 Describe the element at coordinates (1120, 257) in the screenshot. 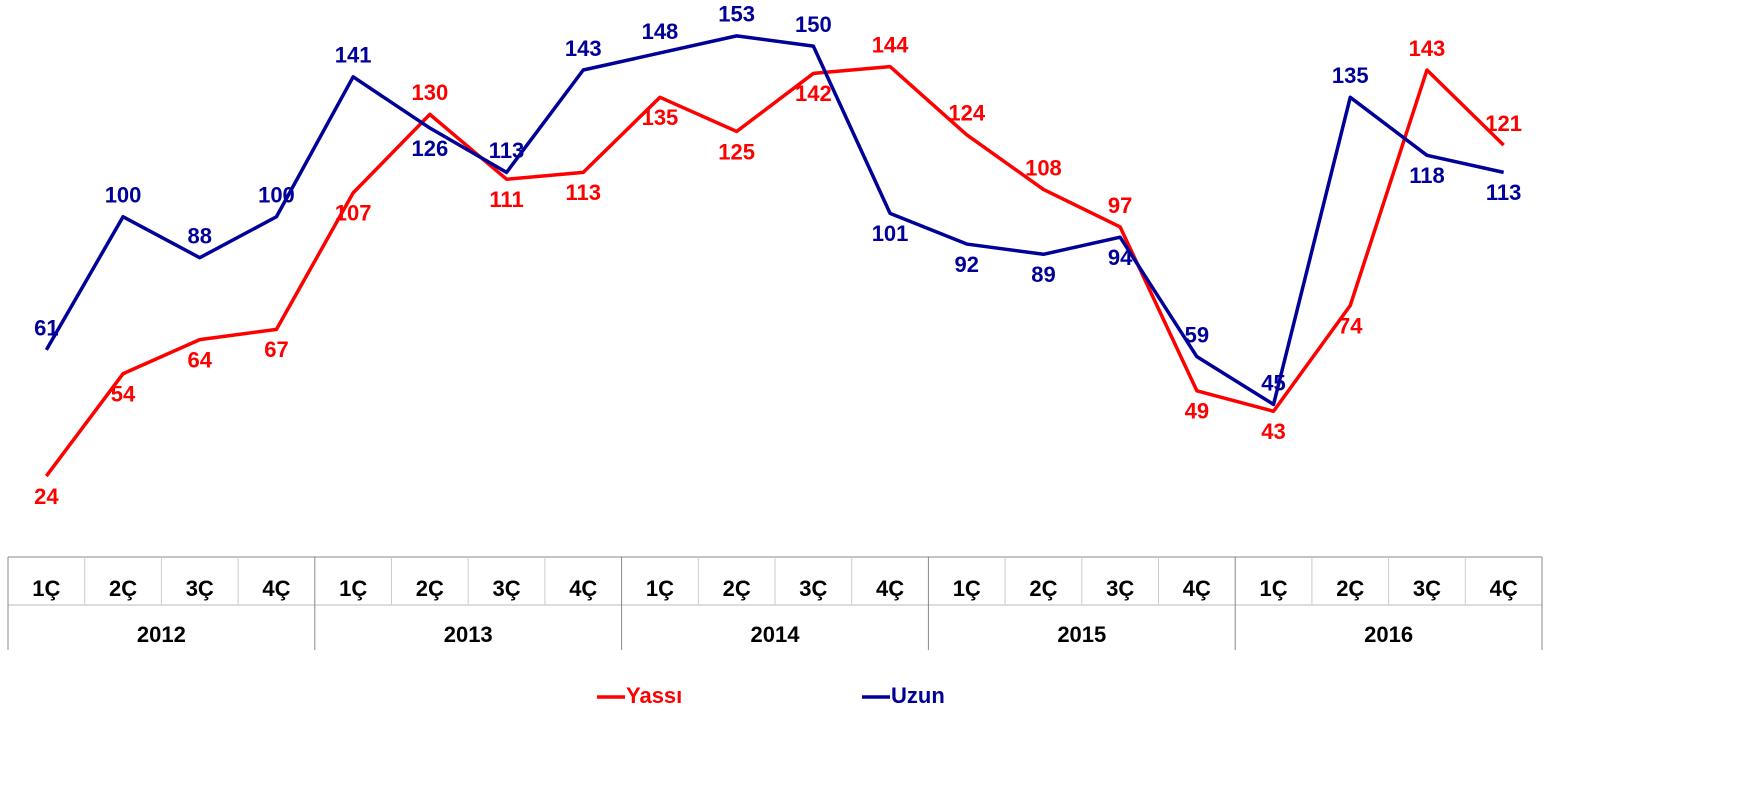

I see `data-label: 94` at that location.